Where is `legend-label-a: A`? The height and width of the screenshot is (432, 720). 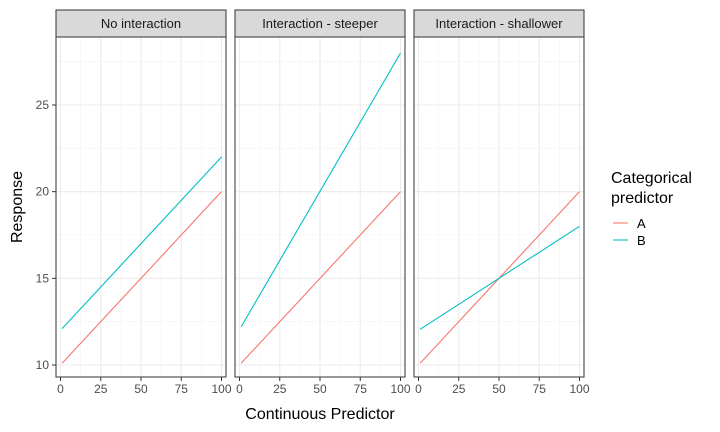
legend-label-a: A is located at coordinates (641, 223).